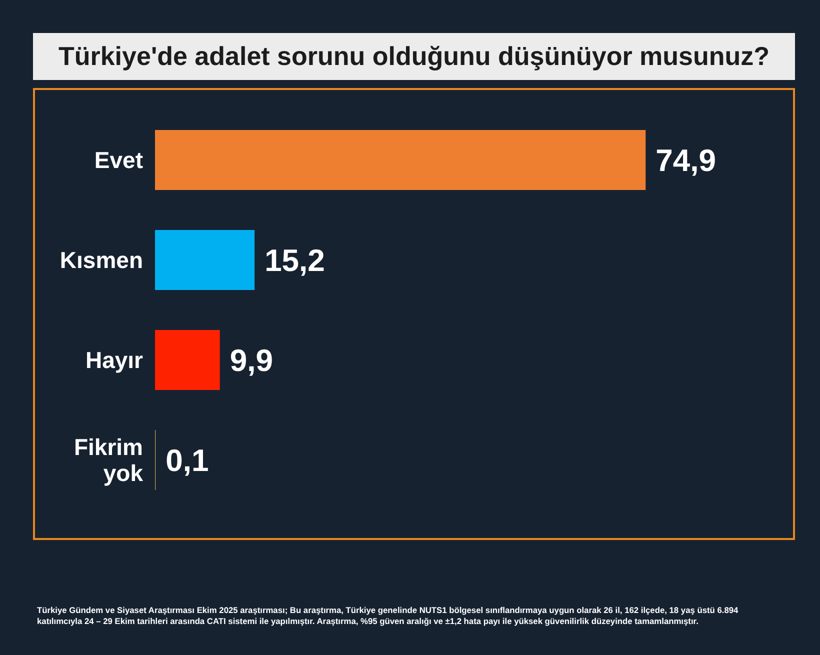 This screenshot has width=820, height=655. I want to click on data-label: 9,9, so click(251, 360).